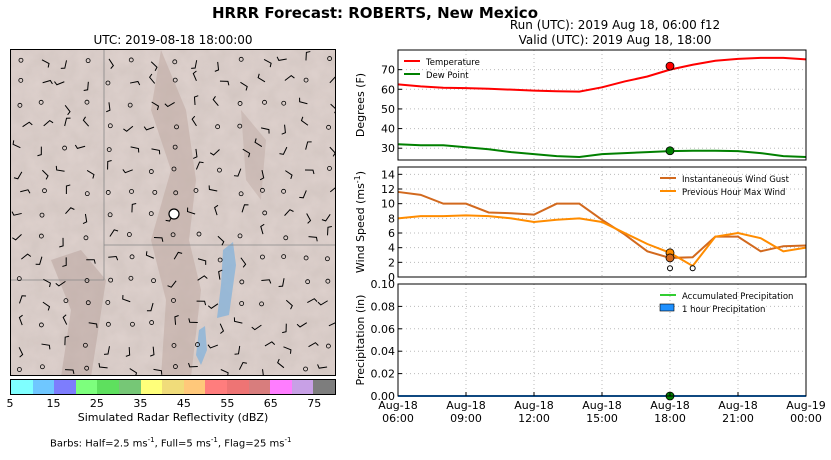 The width and height of the screenshot is (831, 460). What do you see at coordinates (383, 329) in the screenshot?
I see `y-tick-label: 0.06` at bounding box center [383, 329].